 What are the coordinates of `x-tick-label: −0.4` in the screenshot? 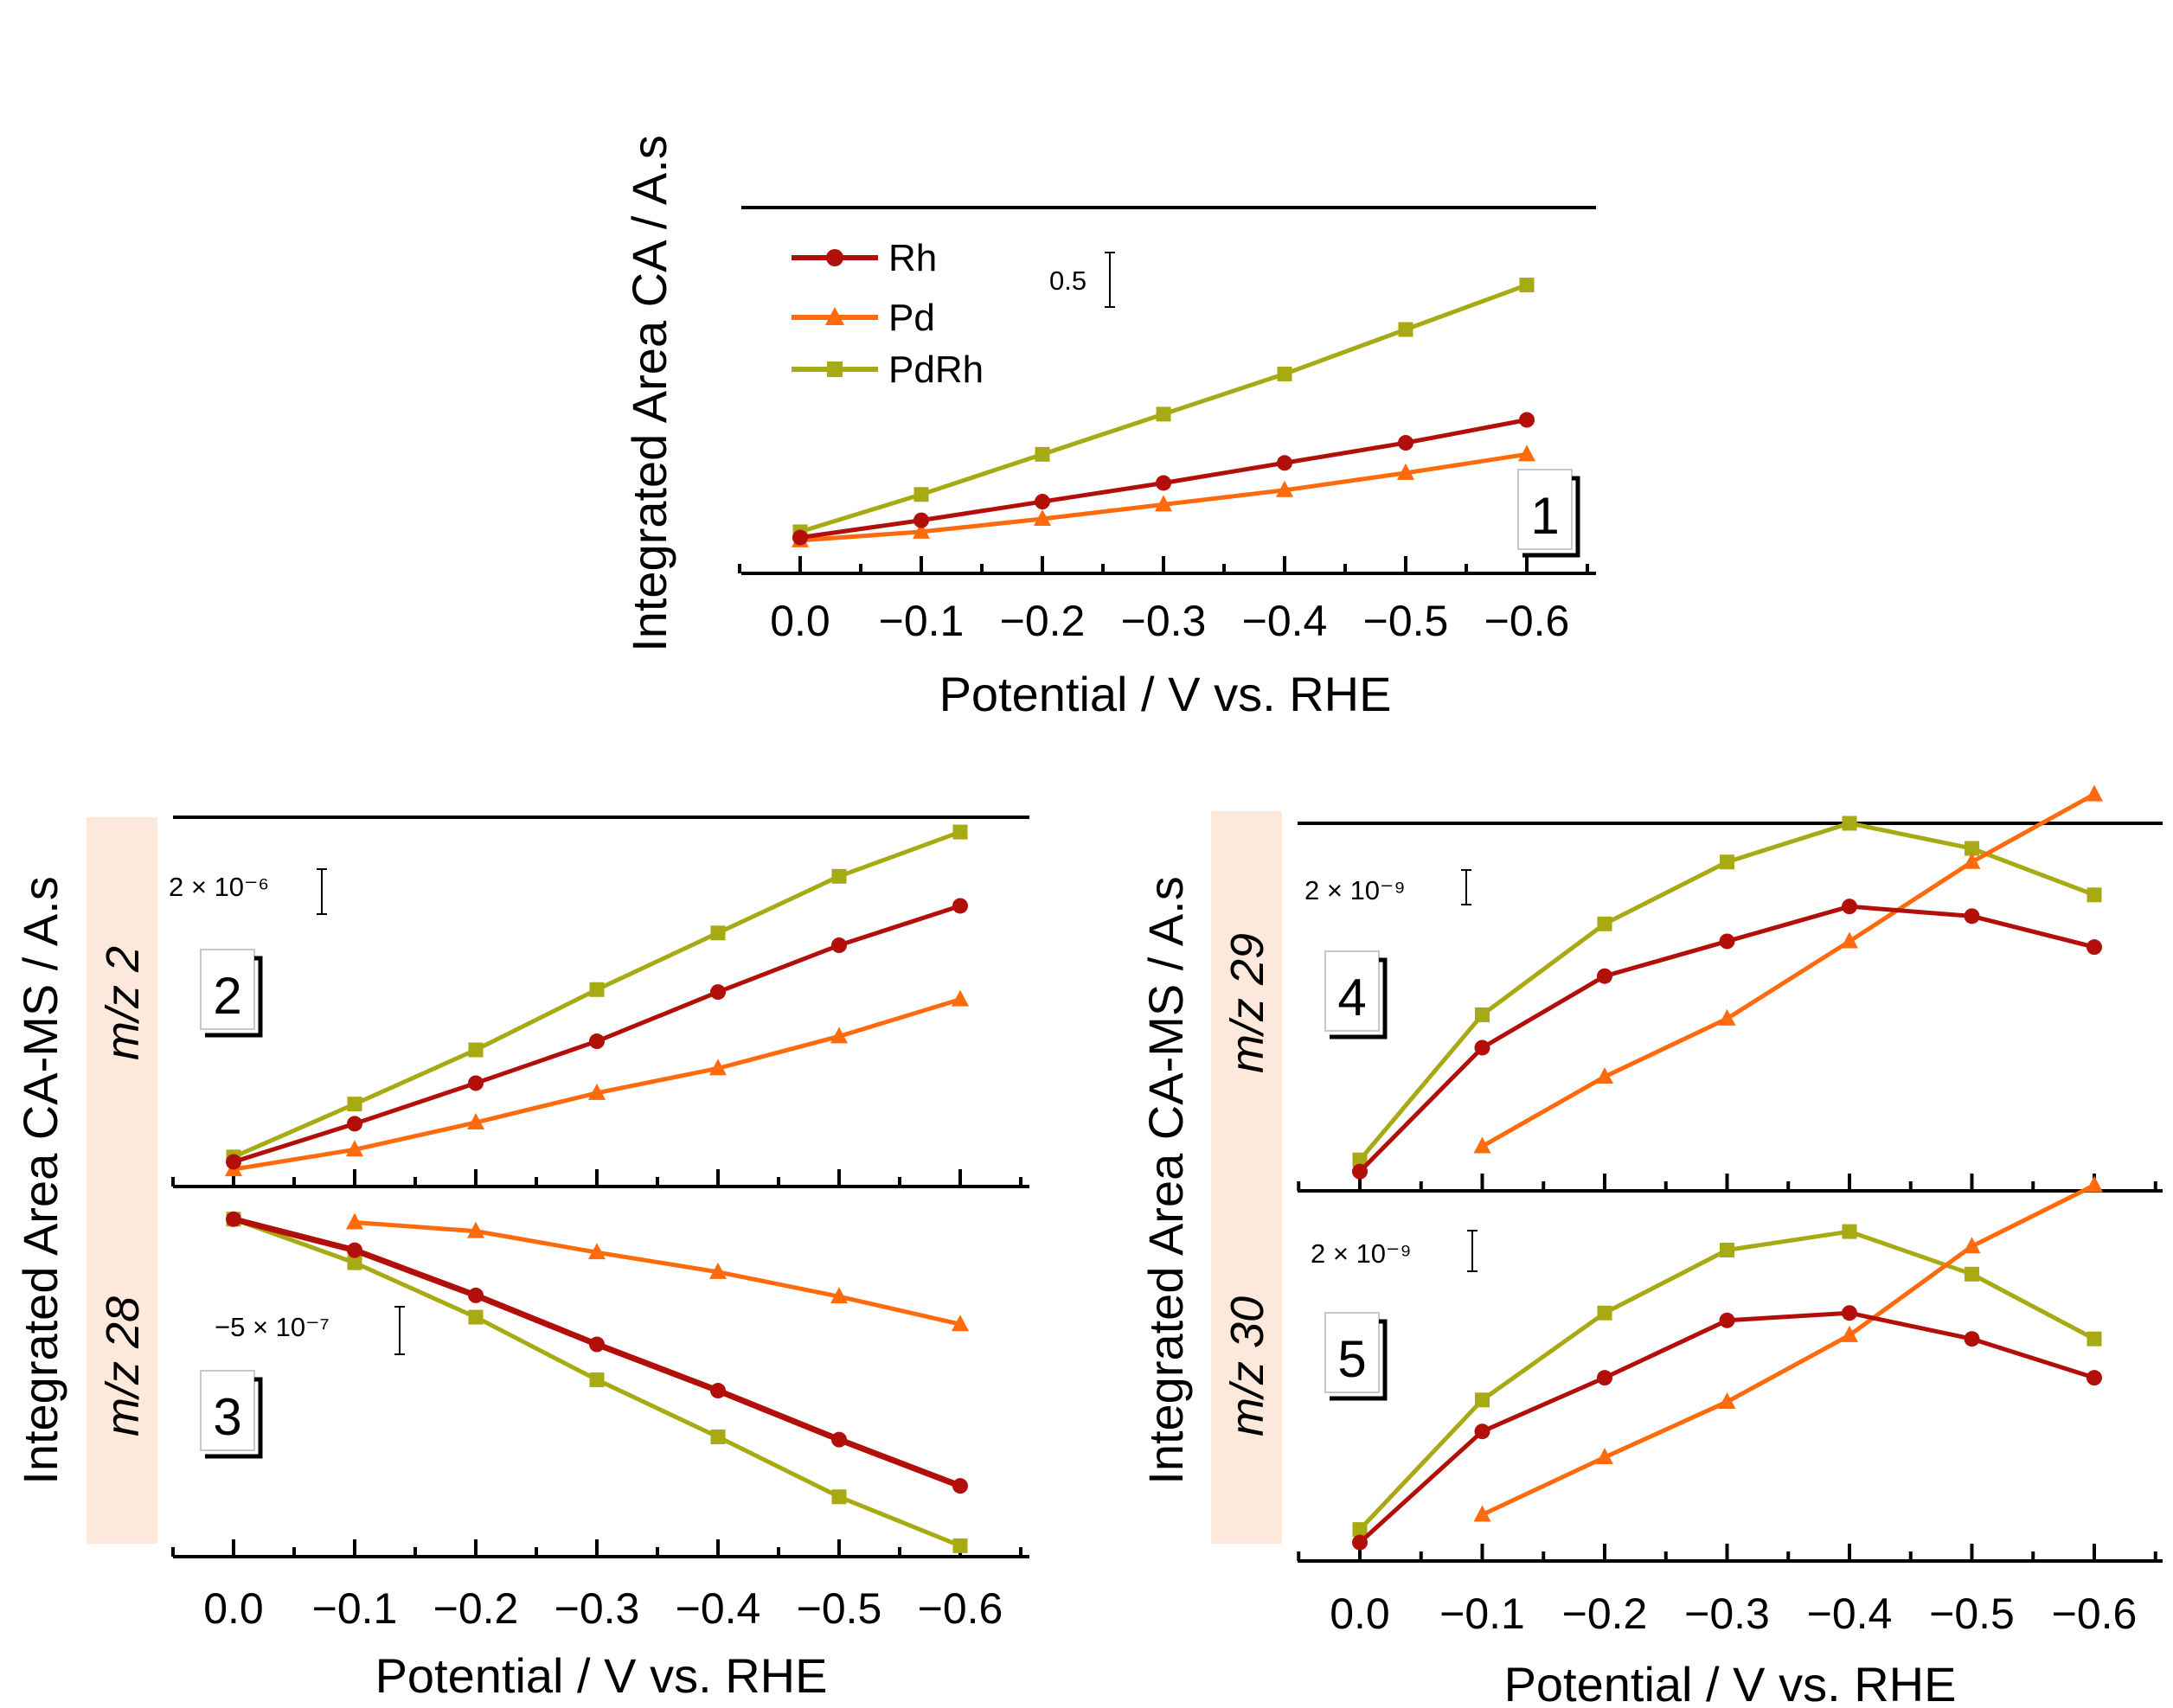 It's located at (1285, 621).